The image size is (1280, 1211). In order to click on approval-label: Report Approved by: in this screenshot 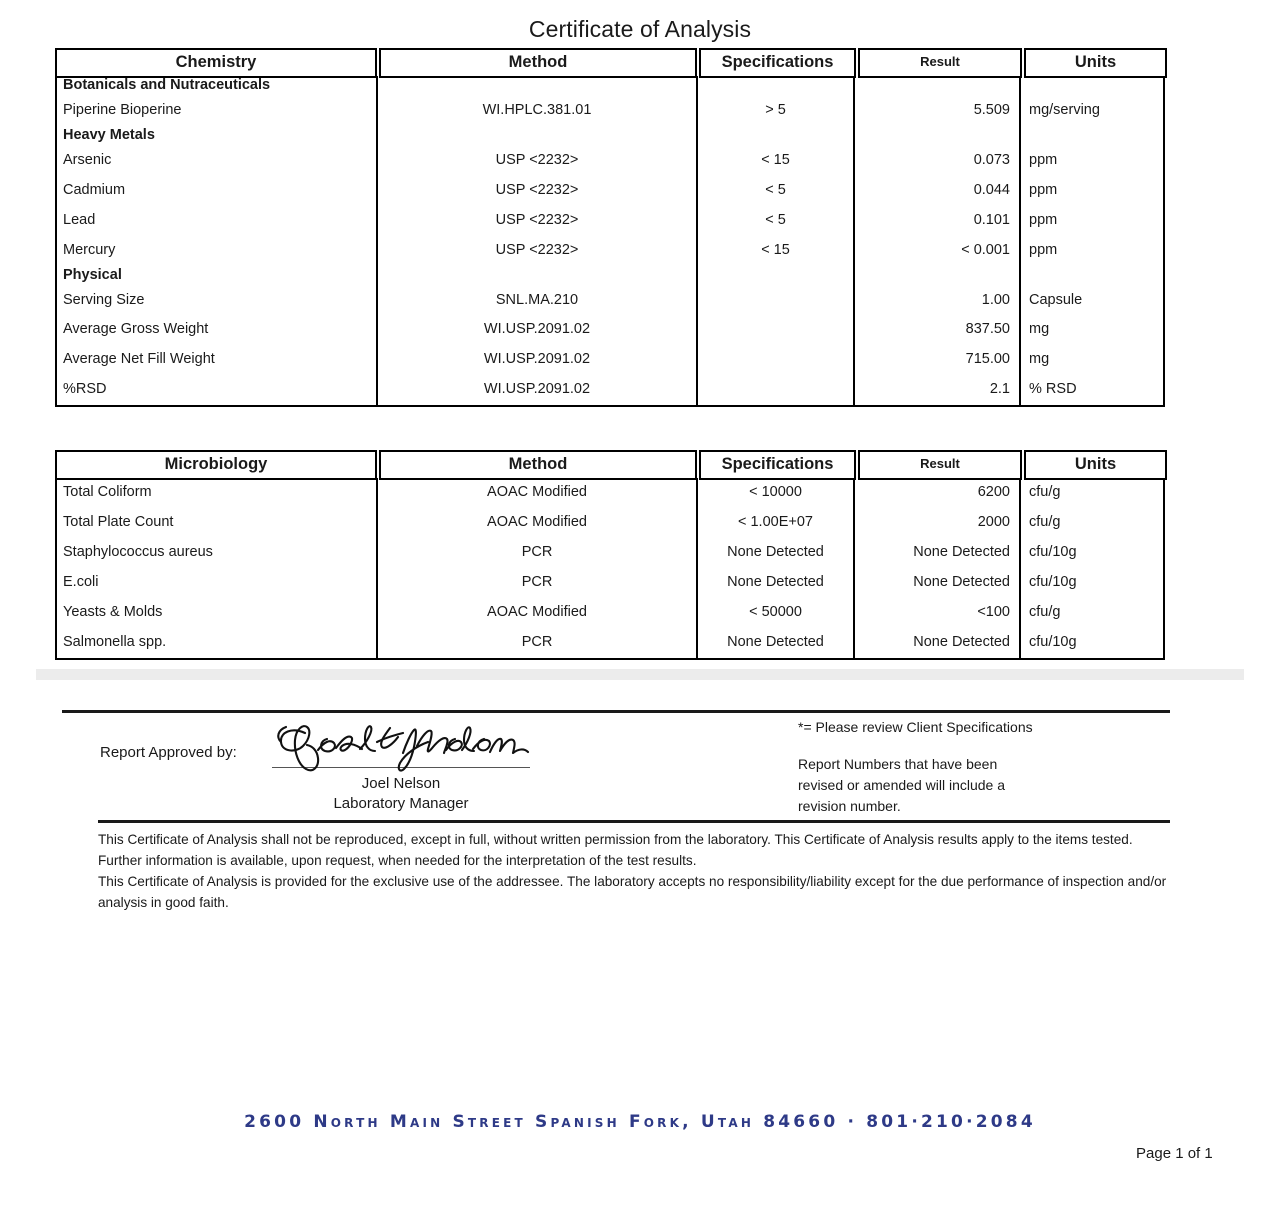, I will do `click(168, 752)`.